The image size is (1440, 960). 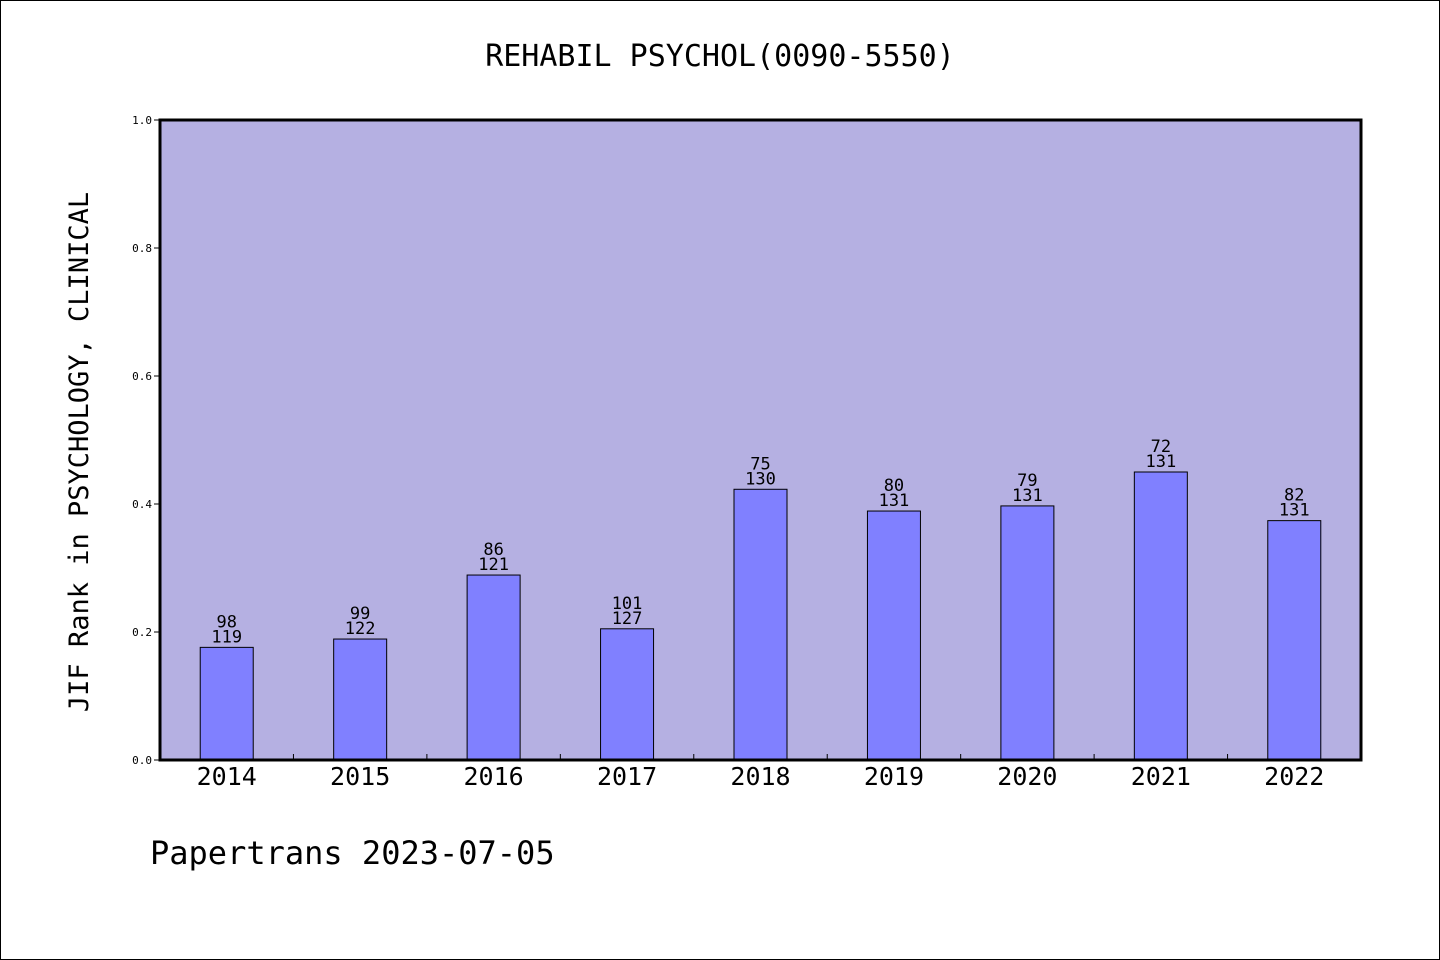 What do you see at coordinates (627, 619) in the screenshot?
I see `bar-total-label: 127` at bounding box center [627, 619].